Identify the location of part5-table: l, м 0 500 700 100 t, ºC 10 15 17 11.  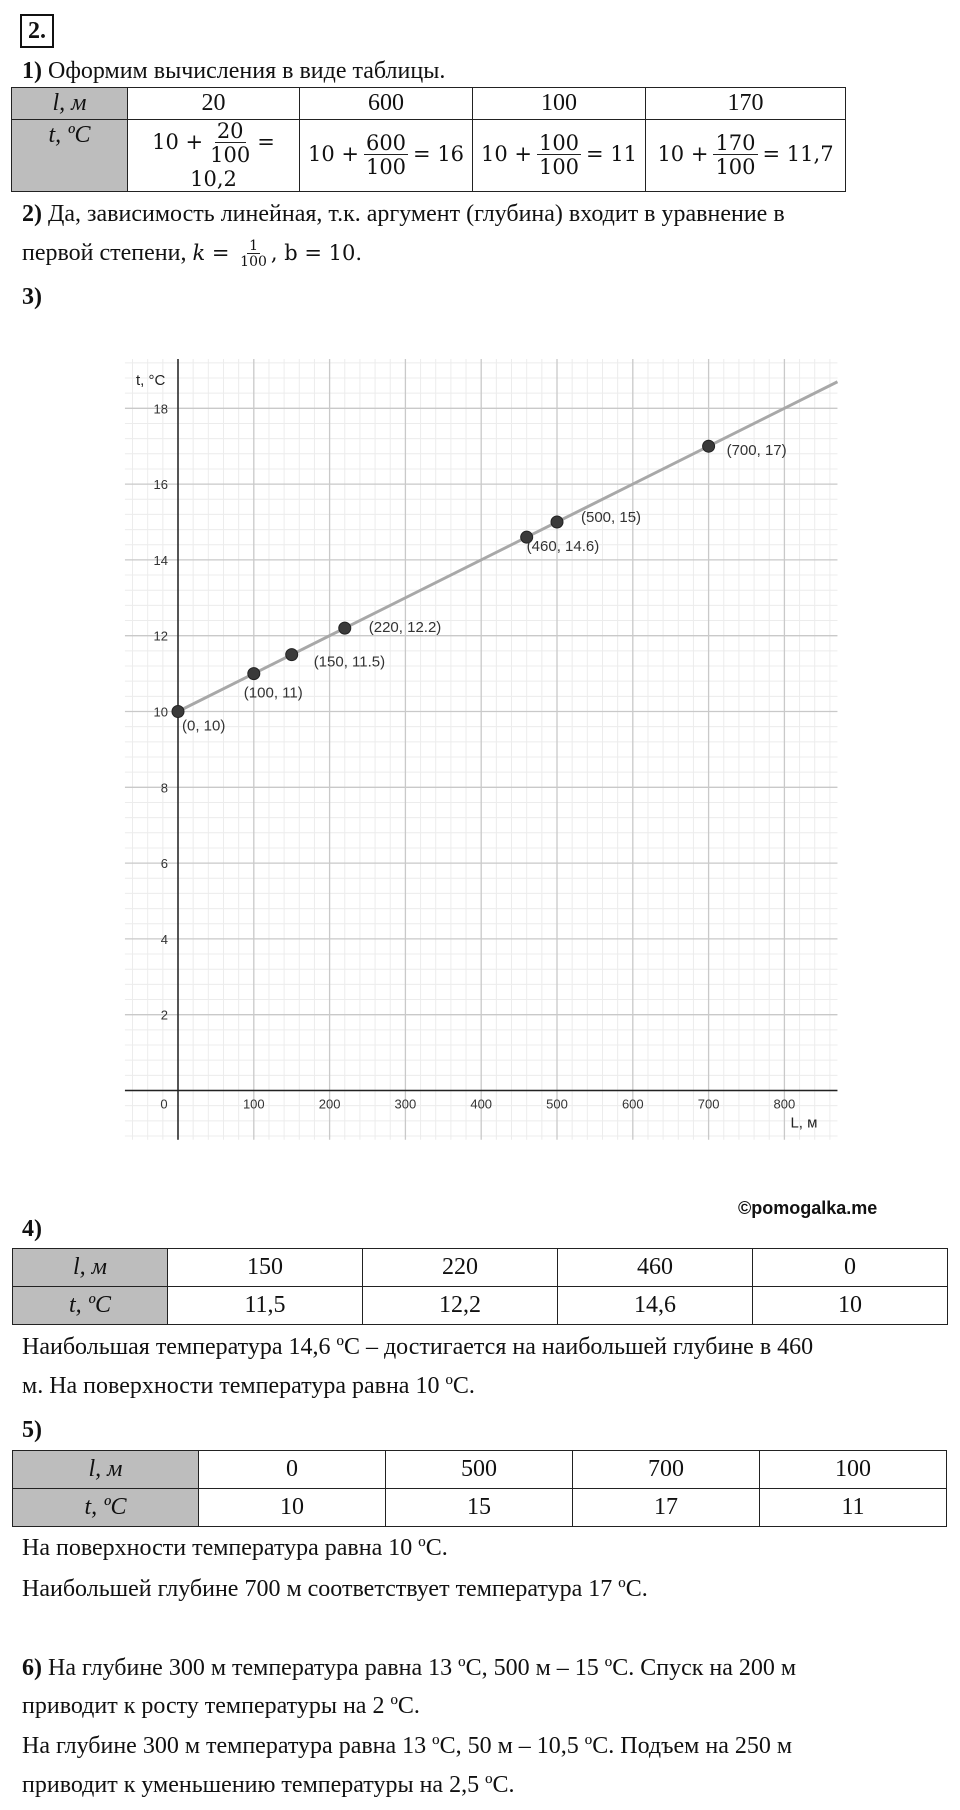
(479, 1488).